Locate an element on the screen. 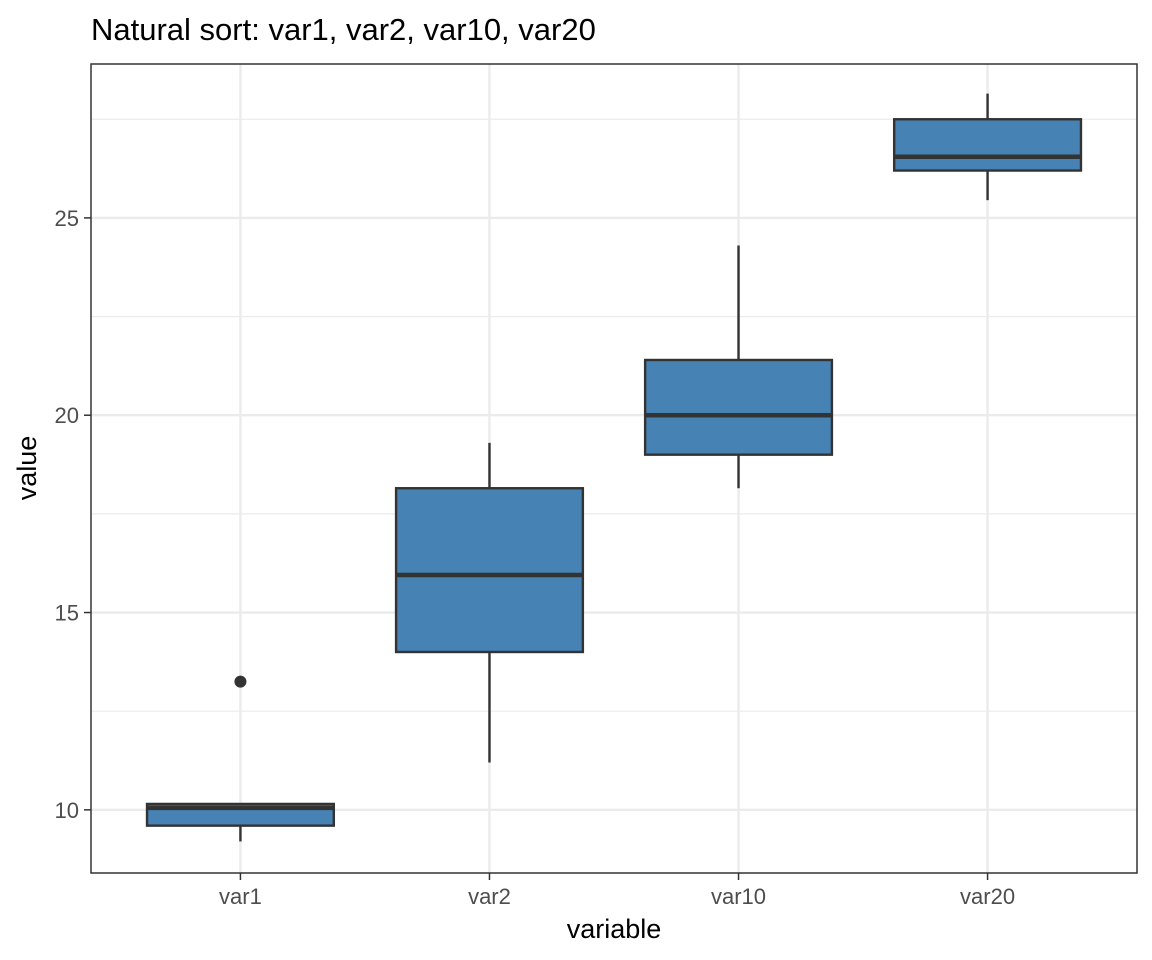 This screenshot has height=960, width=1152. x-tick-label: var2 is located at coordinates (489, 896).